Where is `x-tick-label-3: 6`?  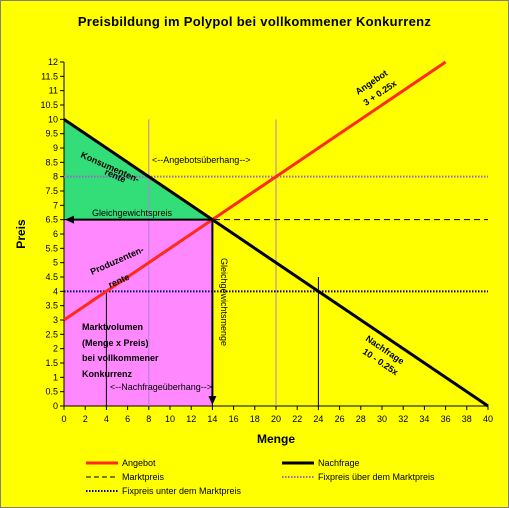
x-tick-label-3: 6 is located at coordinates (127, 419).